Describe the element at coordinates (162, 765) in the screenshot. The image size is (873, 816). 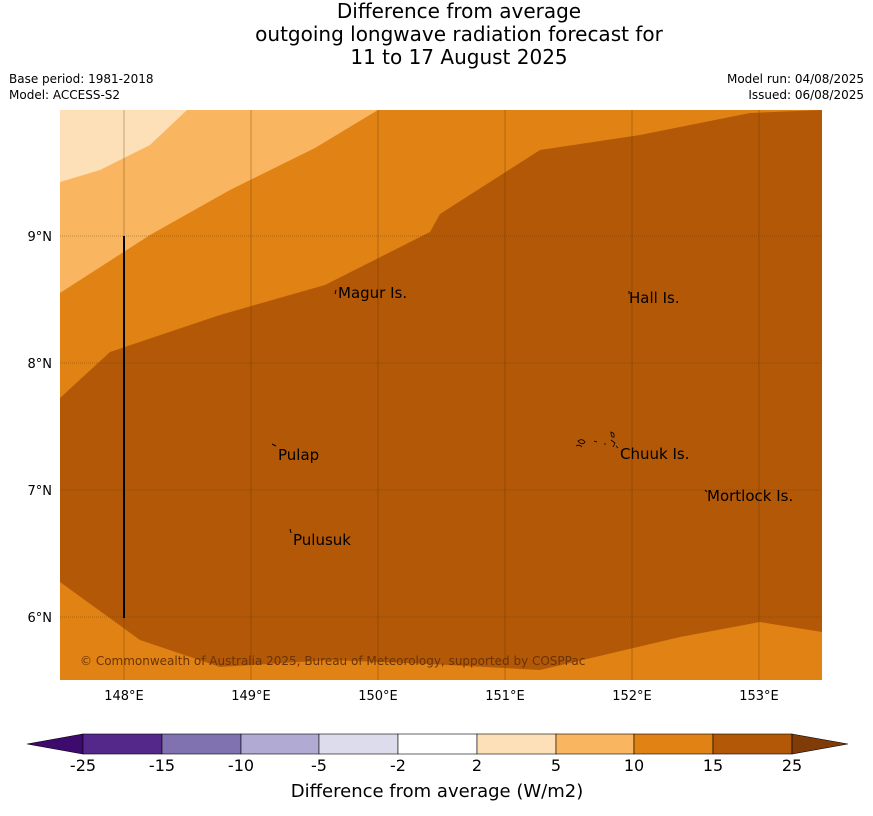
I see `colorbar-label-neg15: -15` at that location.